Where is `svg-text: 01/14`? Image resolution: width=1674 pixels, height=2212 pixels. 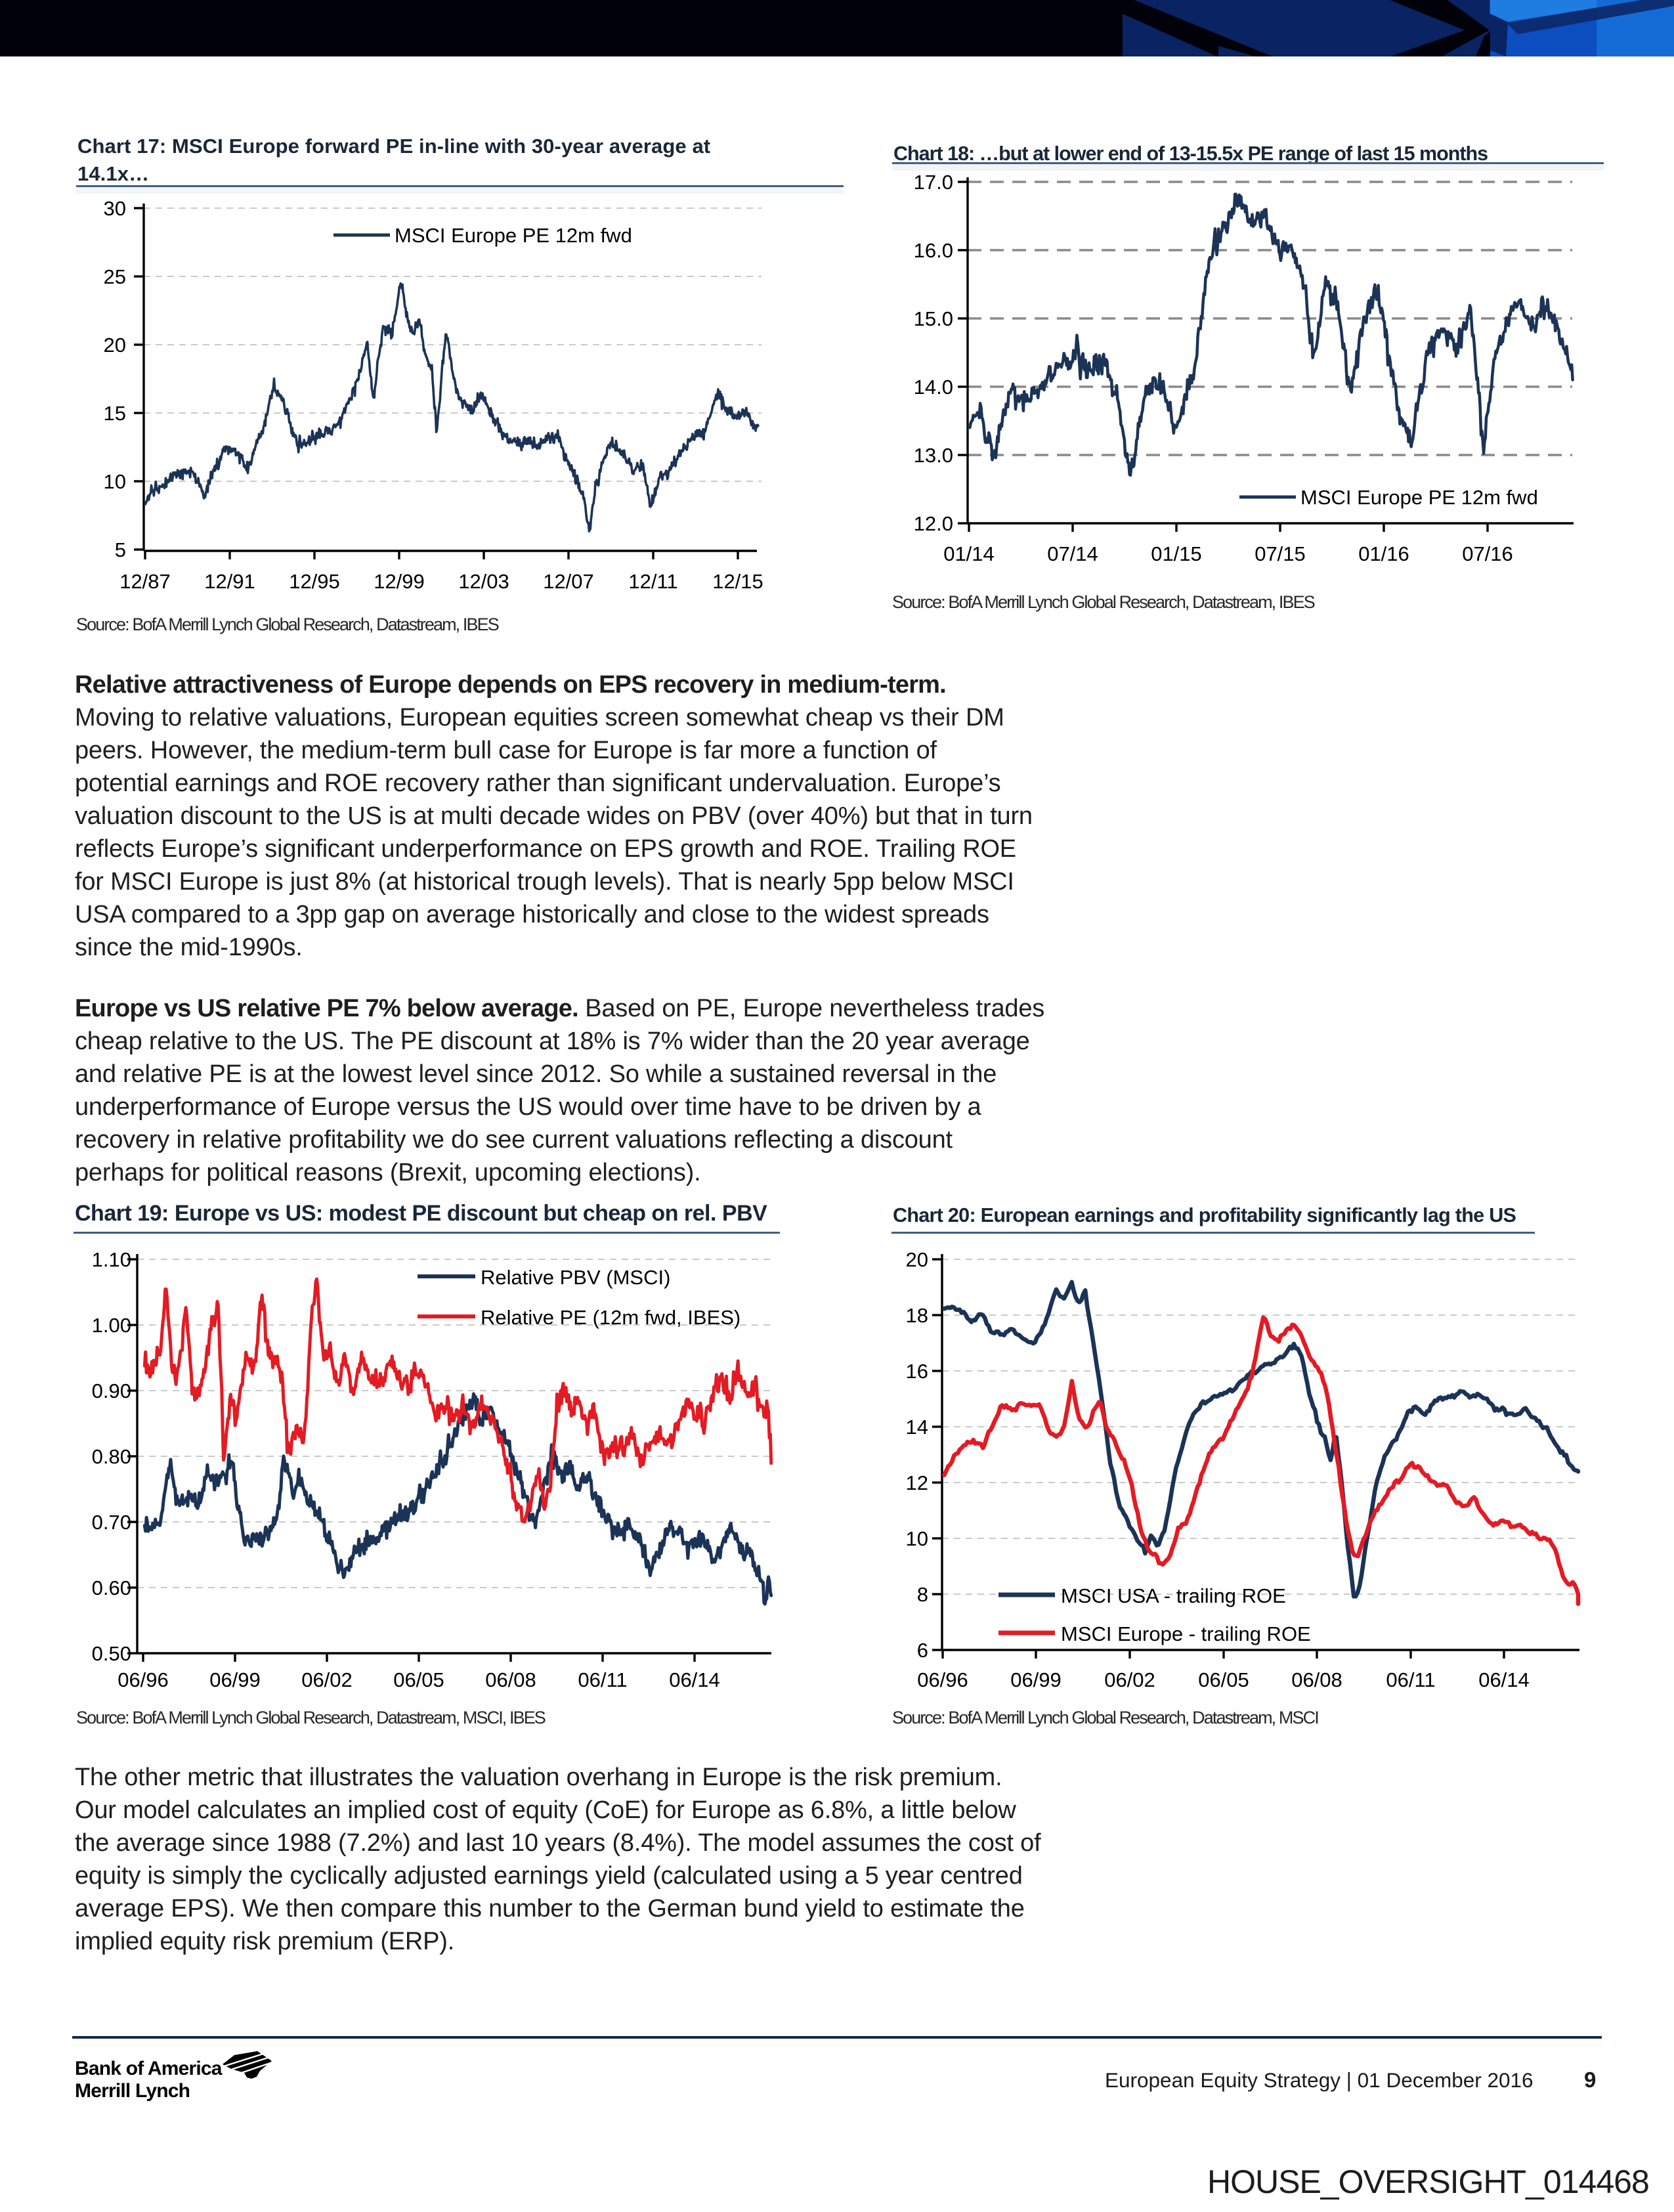 svg-text: 01/14 is located at coordinates (969, 553).